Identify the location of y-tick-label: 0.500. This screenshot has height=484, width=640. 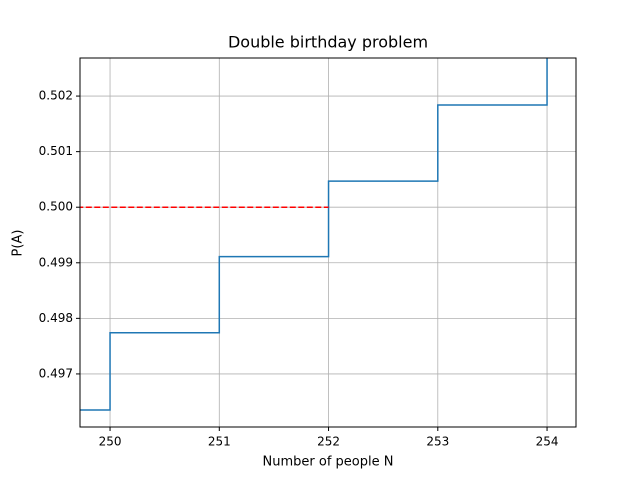
(56, 207).